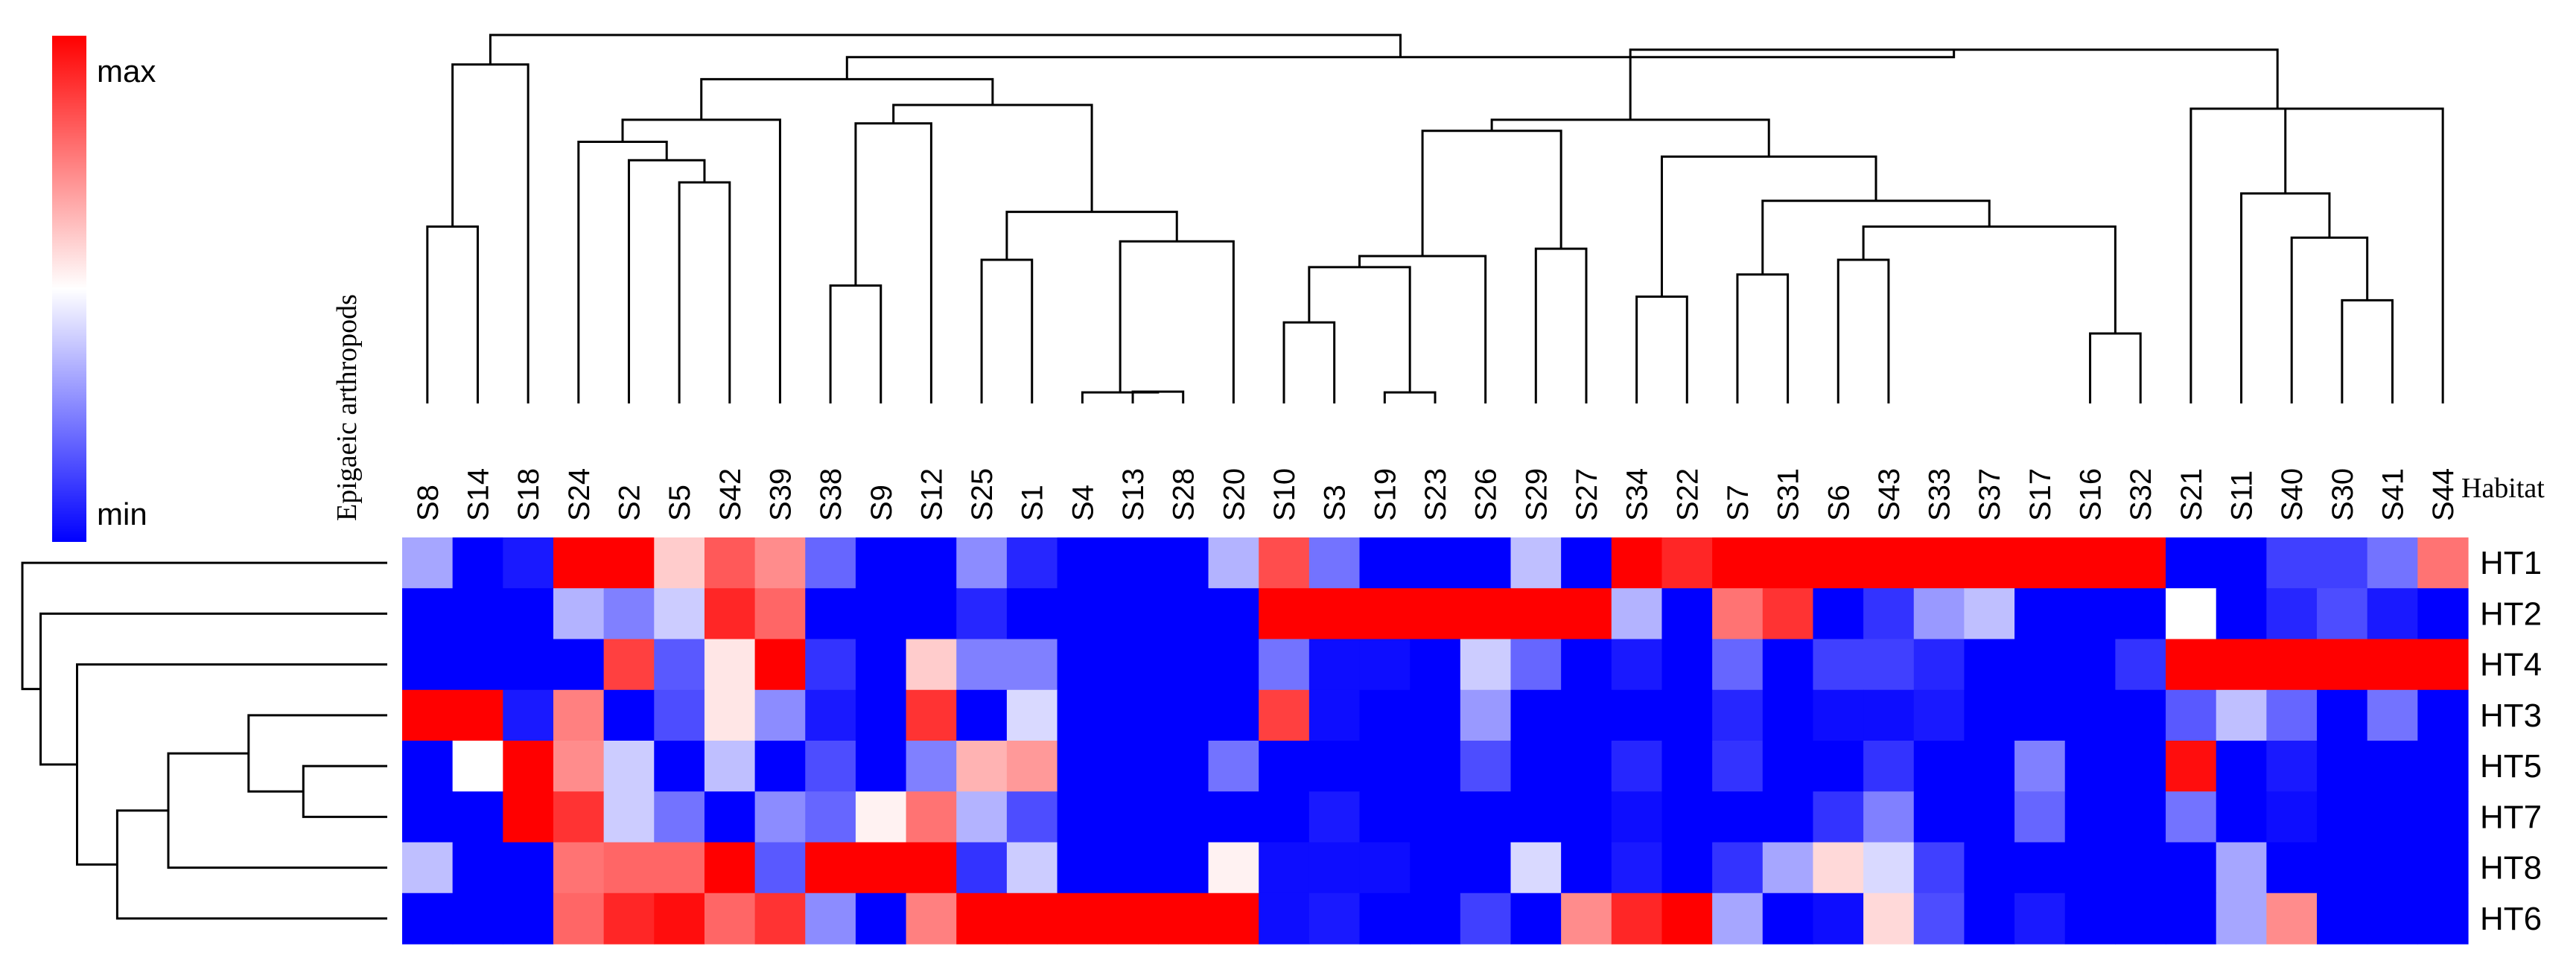  I want to click on column-label: S29, so click(1536, 494).